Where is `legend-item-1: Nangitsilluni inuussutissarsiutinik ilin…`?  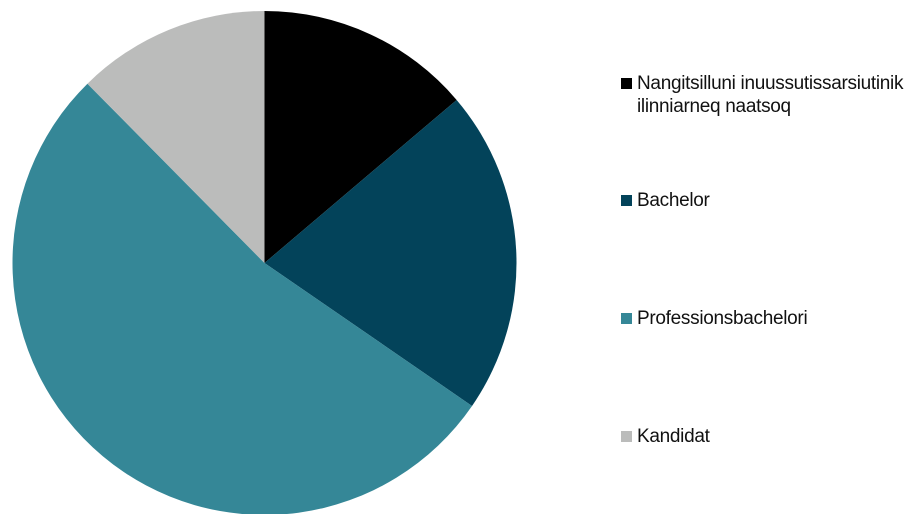
legend-item-1: Nangitsilluni inuussutissarsiutinik ilin… is located at coordinates (771, 95).